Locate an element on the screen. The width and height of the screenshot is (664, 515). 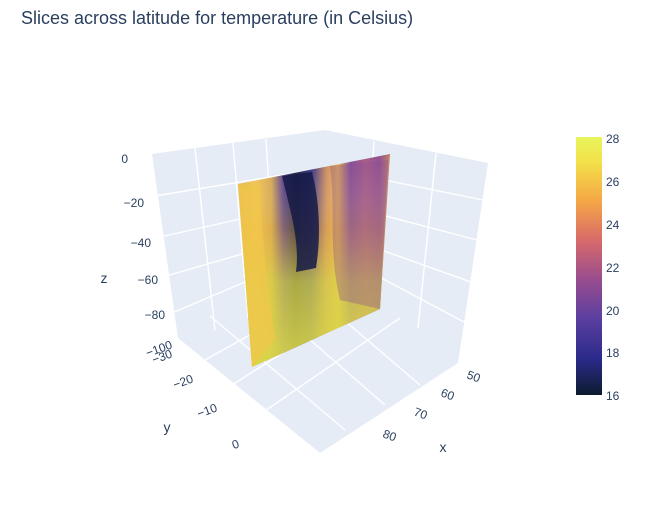
y-tick: 0 is located at coordinates (235, 445).